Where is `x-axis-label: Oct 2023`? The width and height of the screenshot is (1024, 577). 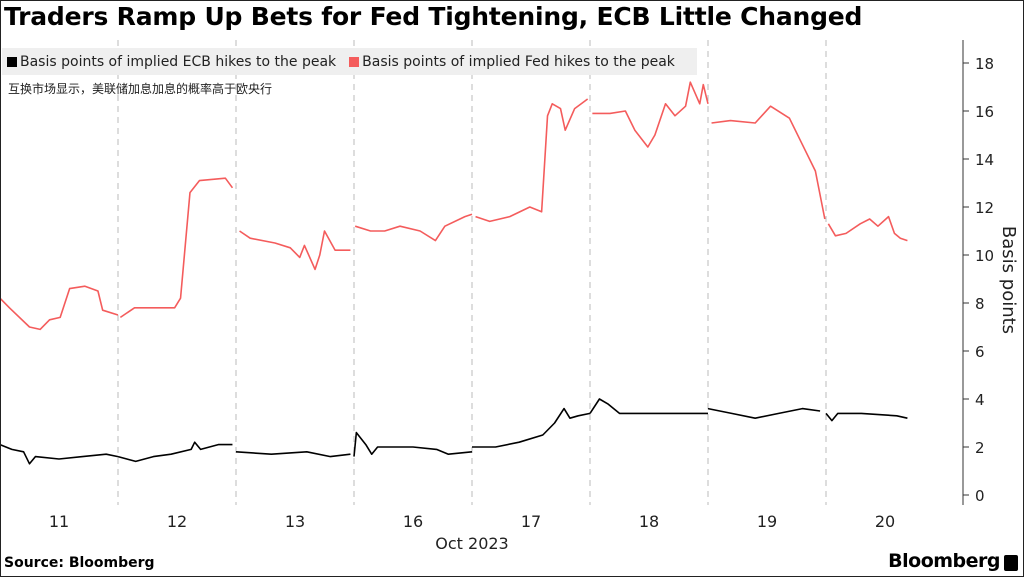 x-axis-label: Oct 2023 is located at coordinates (471, 543).